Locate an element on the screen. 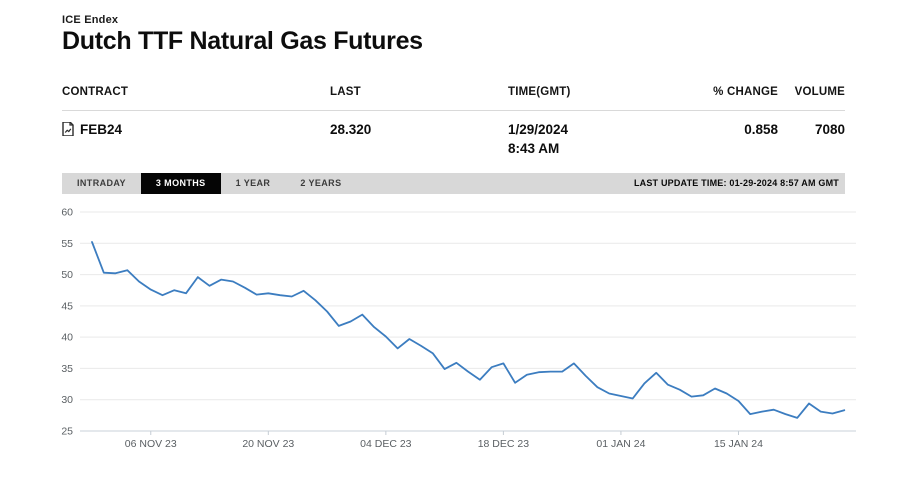 Image resolution: width=900 pixels, height=483 pixels. exchange-name: ICE Endex is located at coordinates (90, 20).